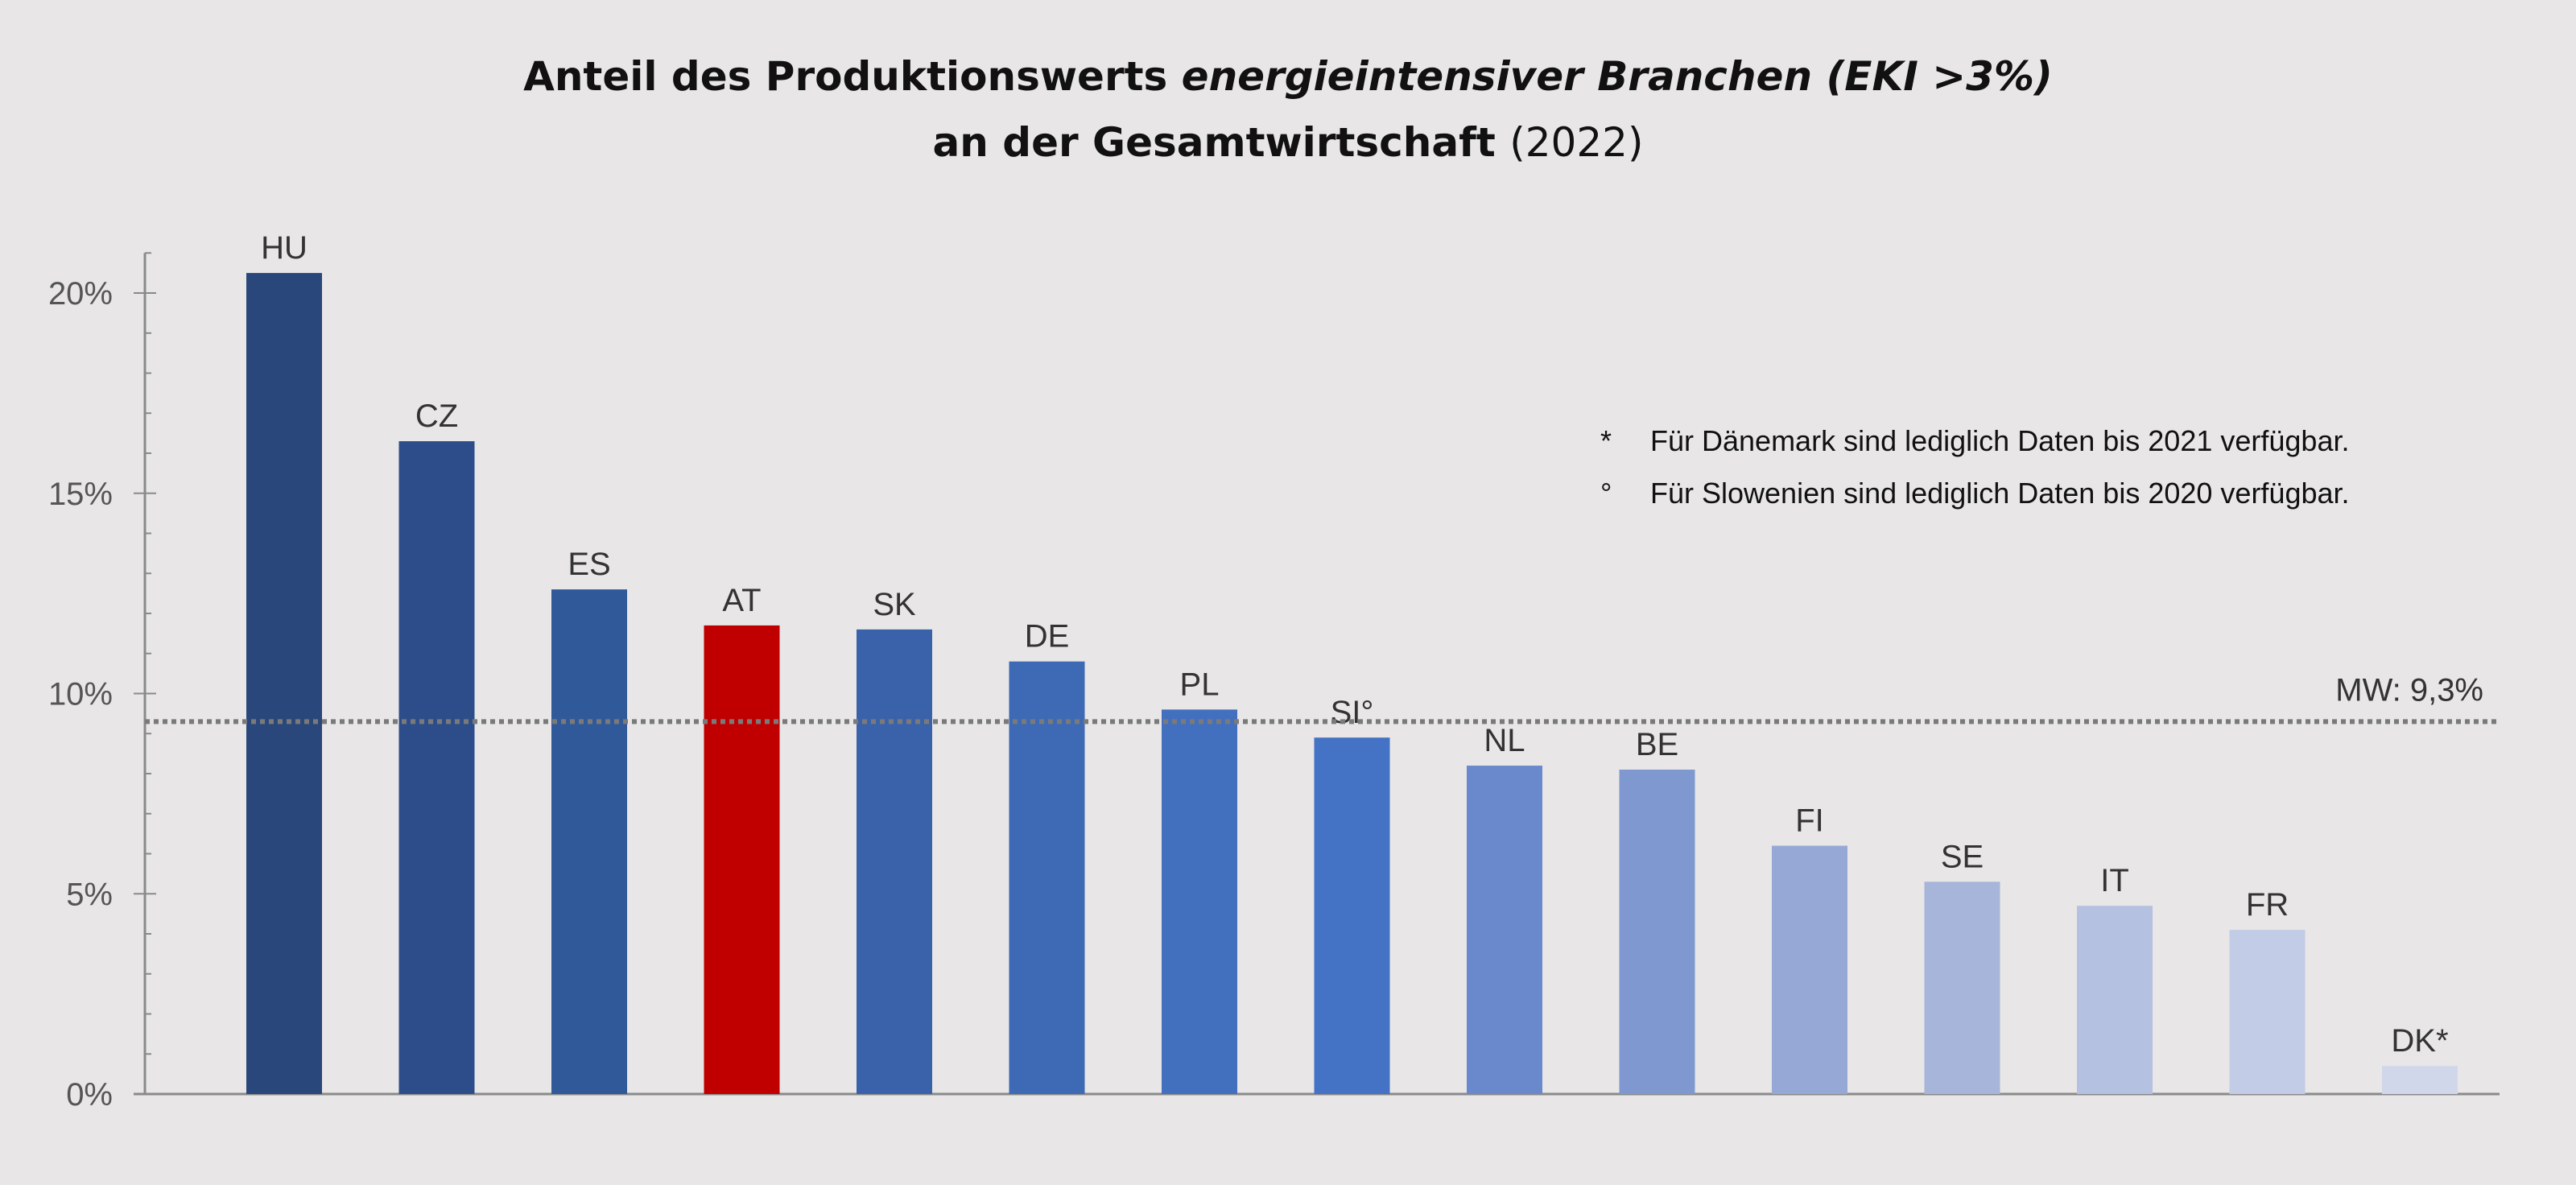 Image resolution: width=2576 pixels, height=1185 pixels. What do you see at coordinates (80, 294) in the screenshot?
I see `y-tick-label: 20%` at bounding box center [80, 294].